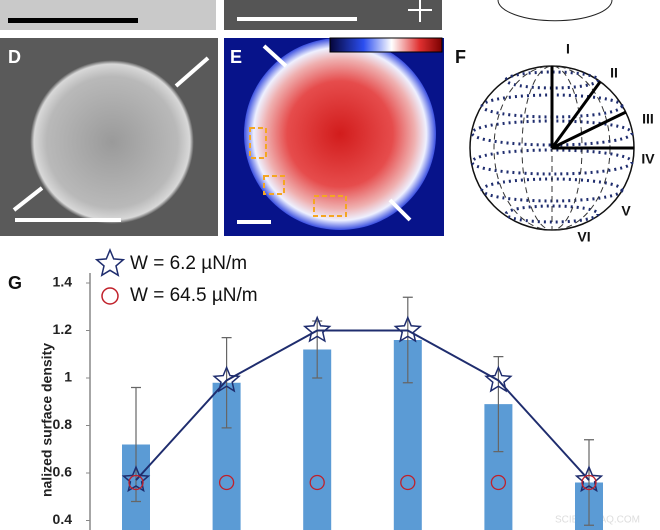  Describe the element at coordinates (568, 49) in the screenshot. I see `region-label: I` at that location.